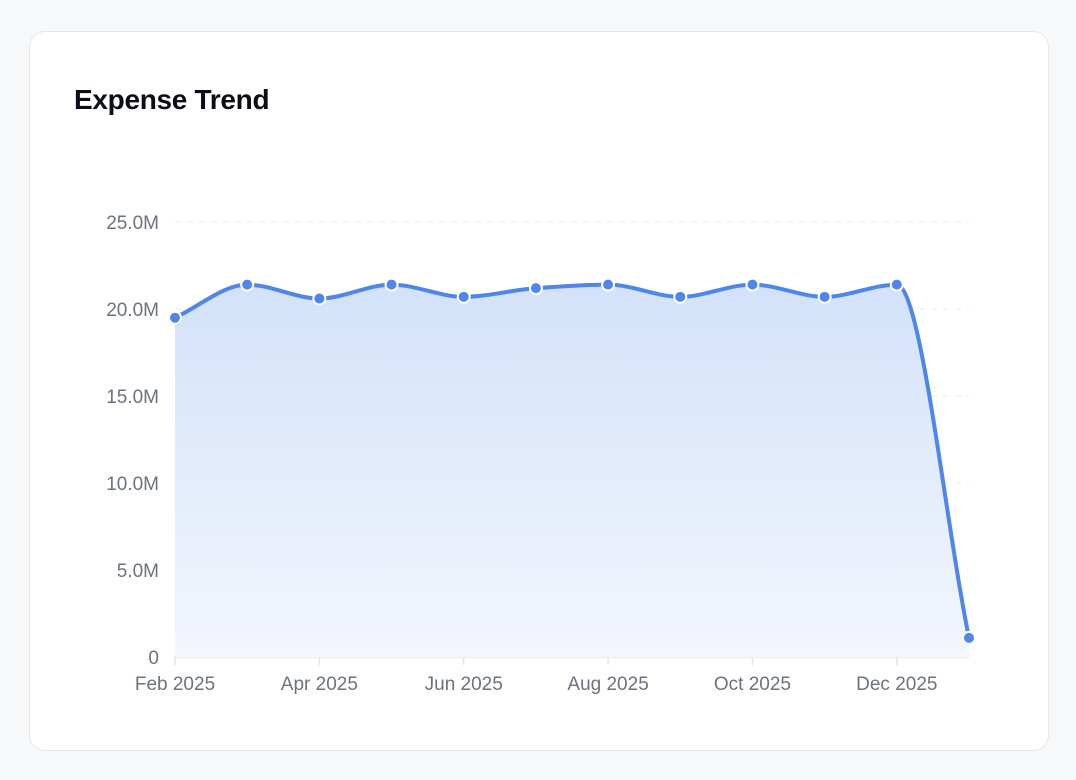 This screenshot has height=780, width=1076. What do you see at coordinates (132, 397) in the screenshot?
I see `y-tick-label: 15.0M` at bounding box center [132, 397].